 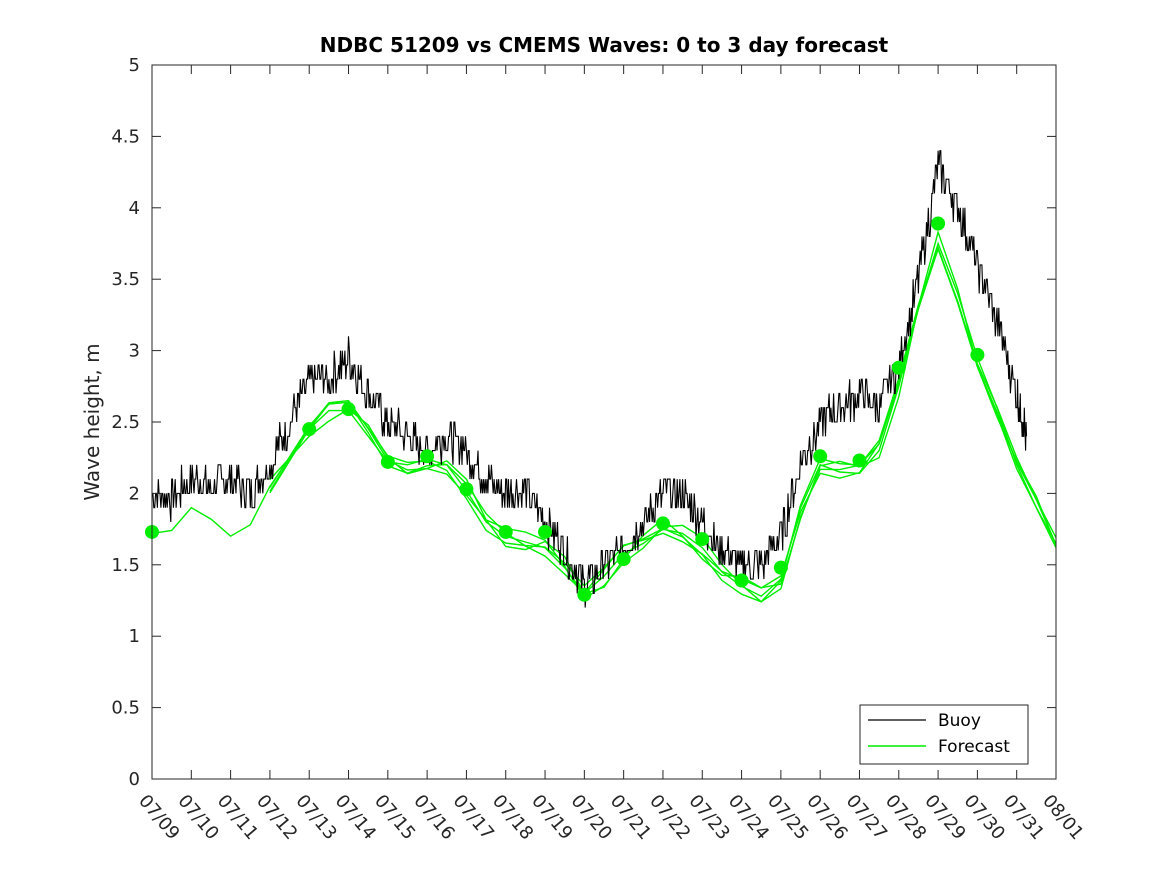 What do you see at coordinates (134, 636) in the screenshot?
I see `y-tick-label: 1` at bounding box center [134, 636].